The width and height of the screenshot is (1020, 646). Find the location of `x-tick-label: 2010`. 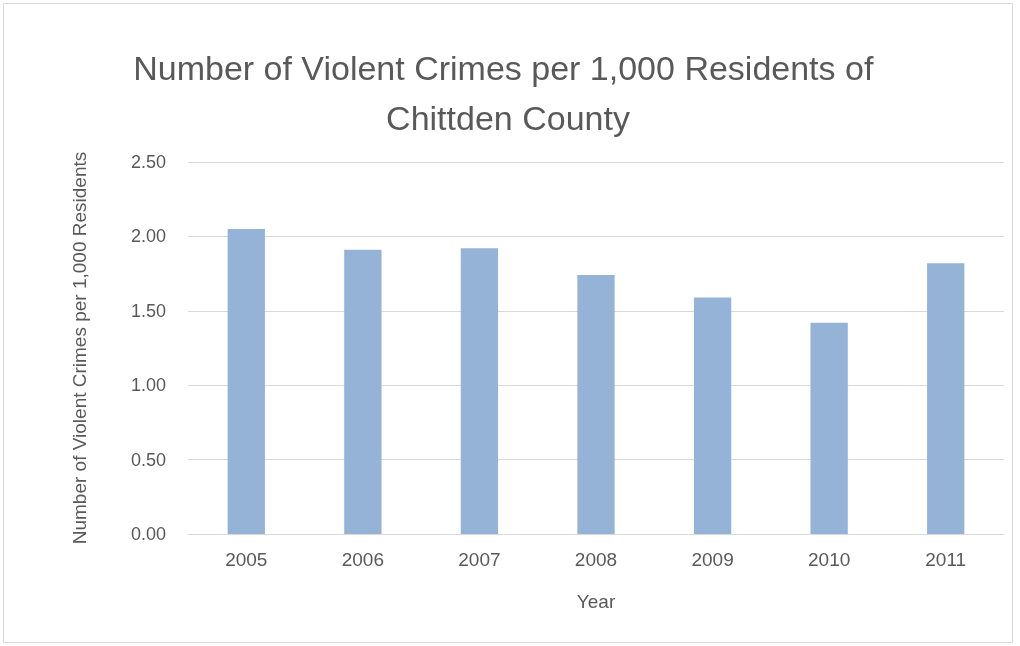

x-tick-label: 2010 is located at coordinates (829, 559).